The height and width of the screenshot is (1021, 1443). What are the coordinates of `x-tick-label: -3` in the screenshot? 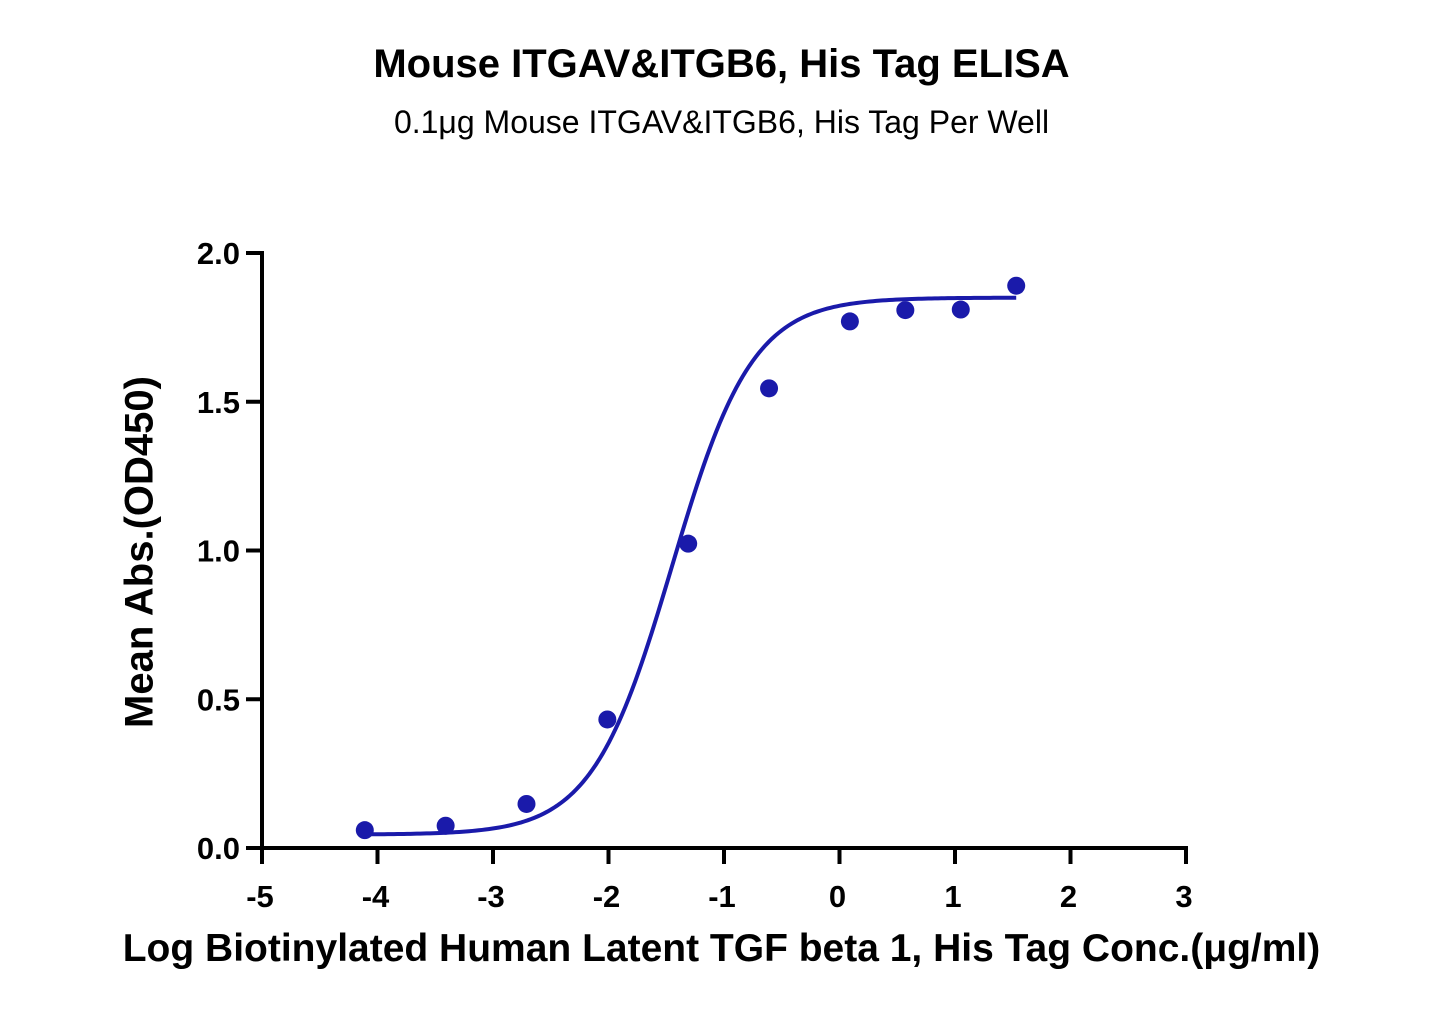 It's located at (491, 896).